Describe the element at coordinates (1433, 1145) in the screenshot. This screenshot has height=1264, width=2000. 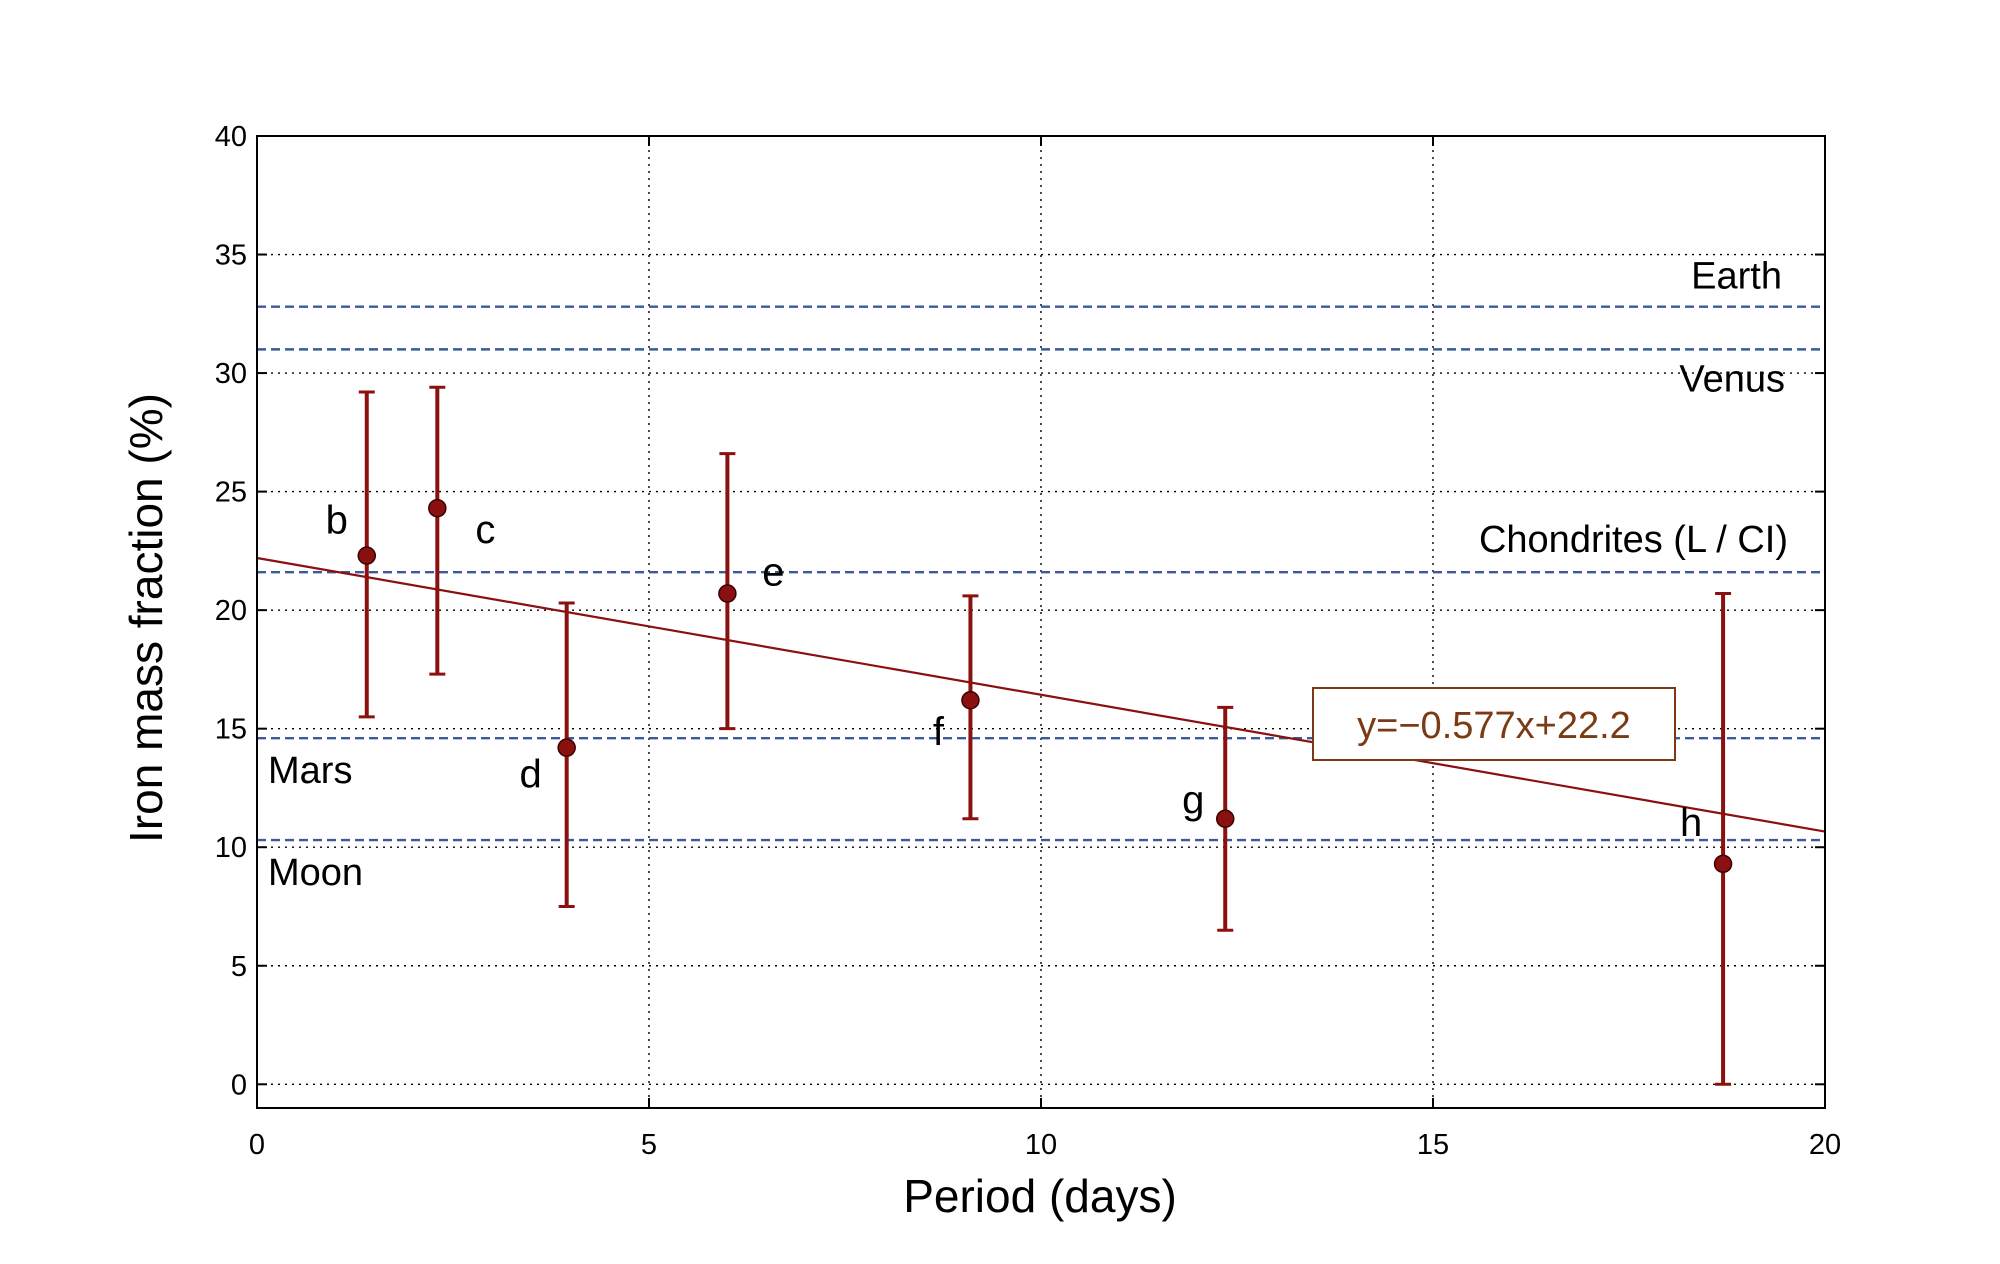
I see `x-tick-label: 15` at that location.